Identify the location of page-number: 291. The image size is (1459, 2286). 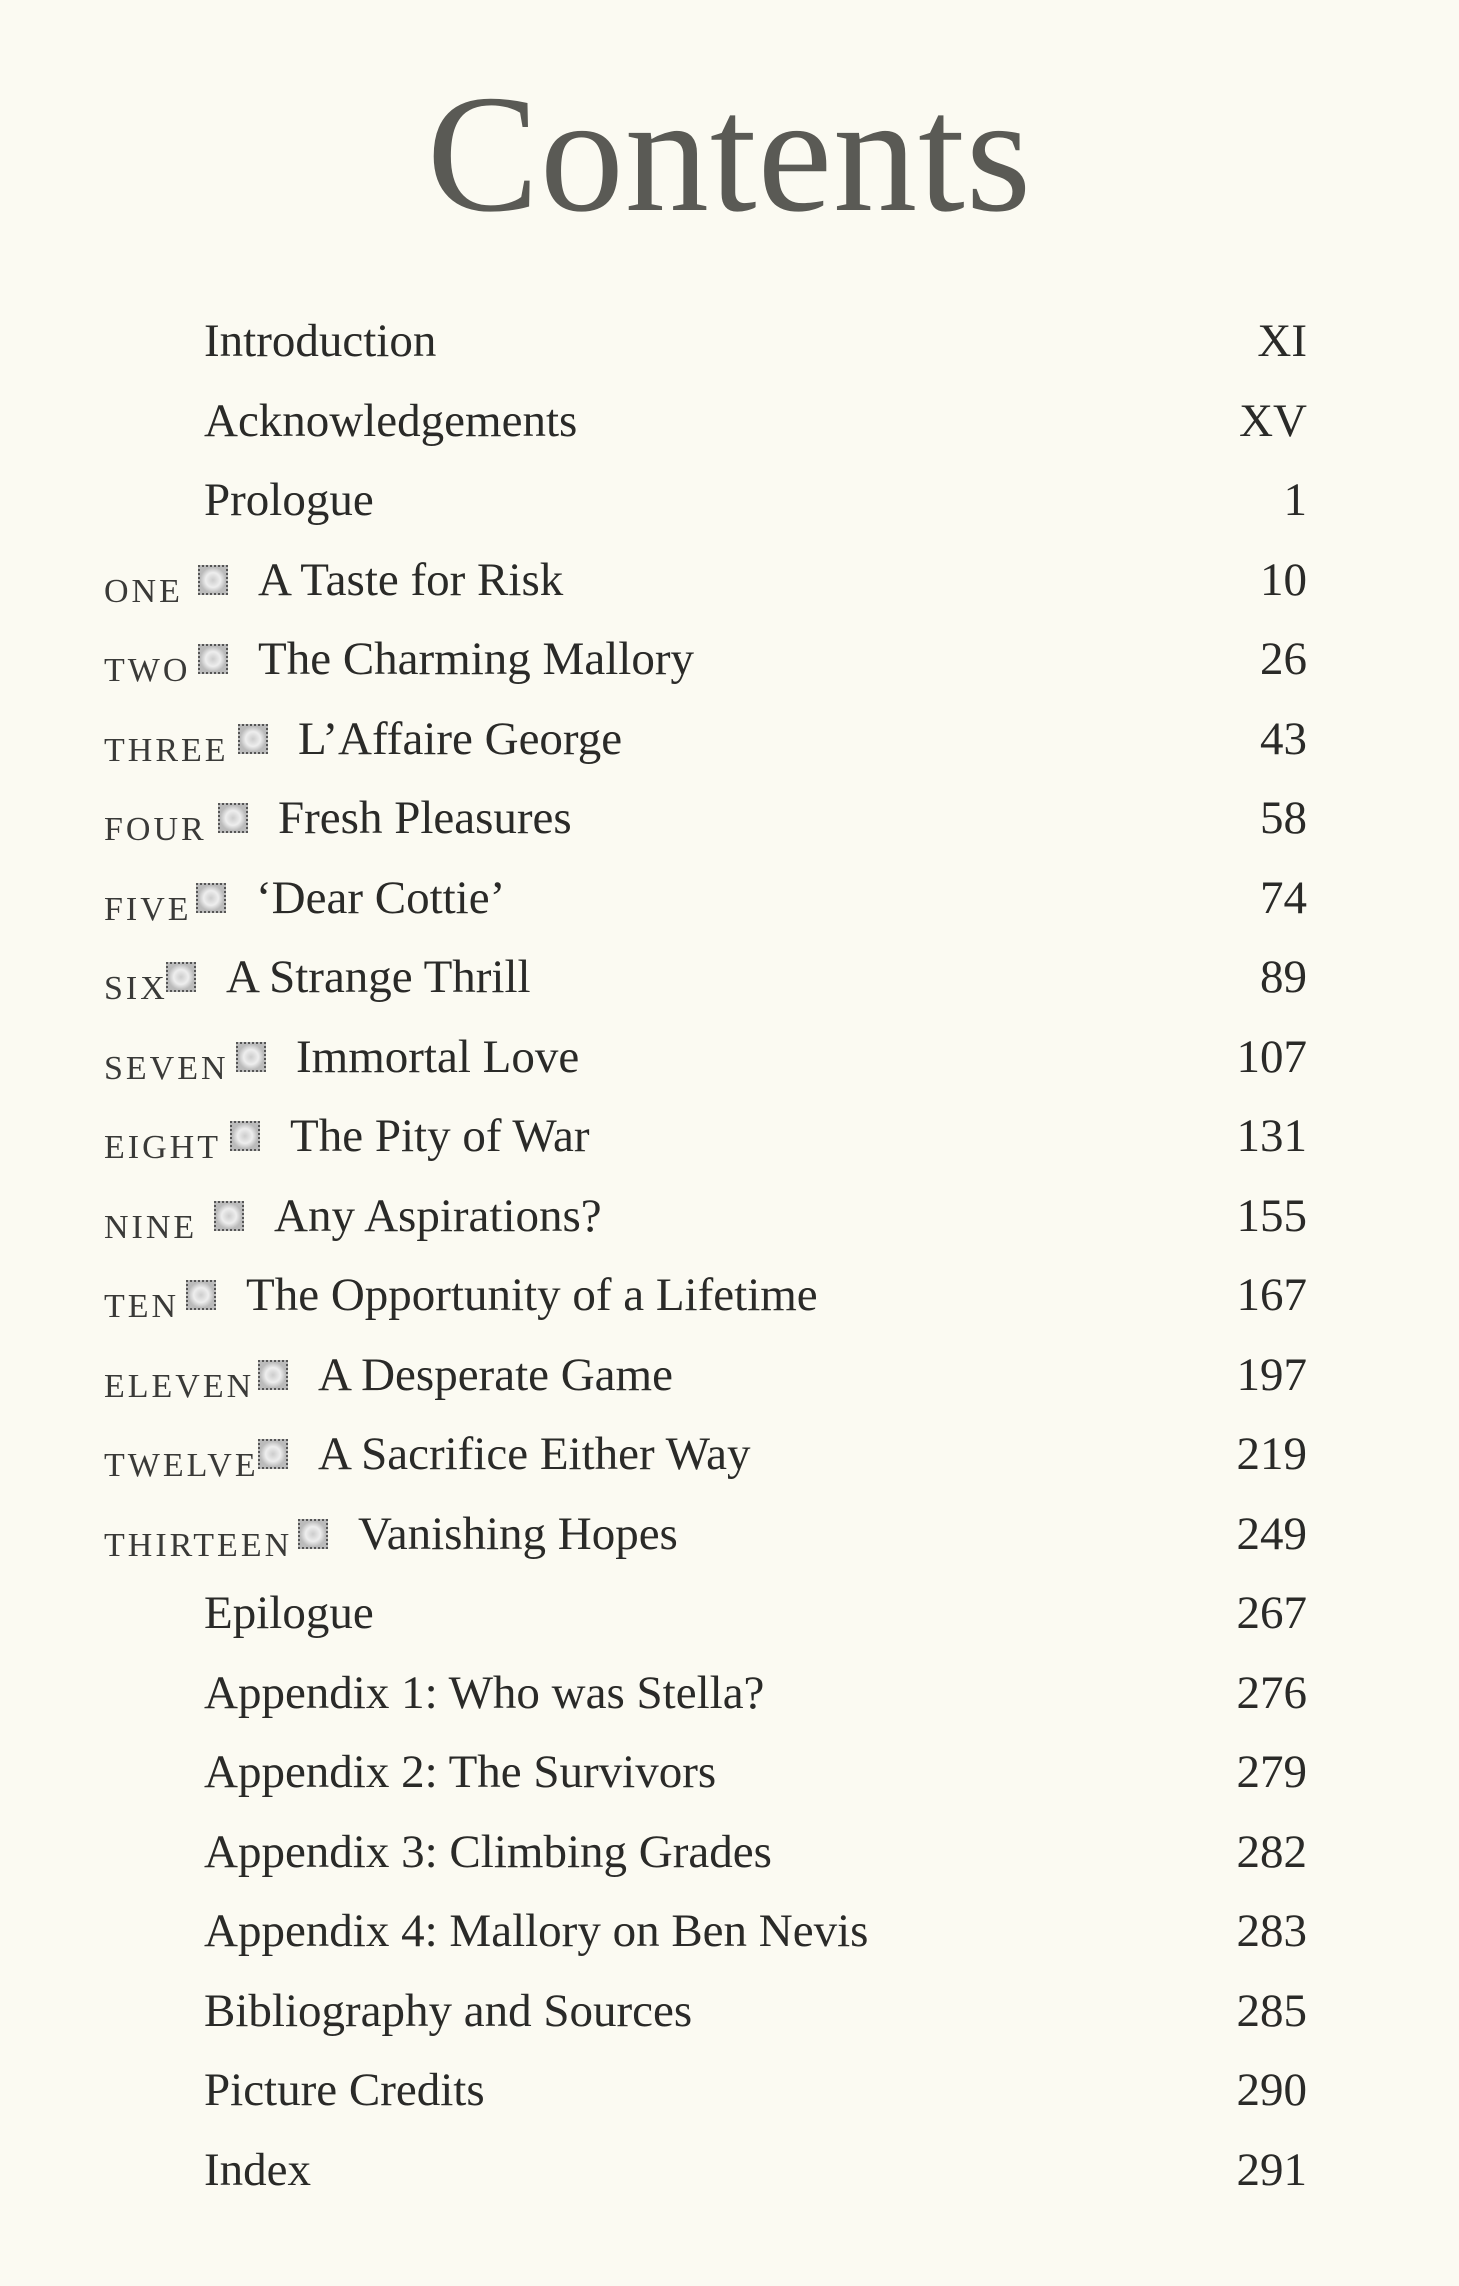
(1272, 2169).